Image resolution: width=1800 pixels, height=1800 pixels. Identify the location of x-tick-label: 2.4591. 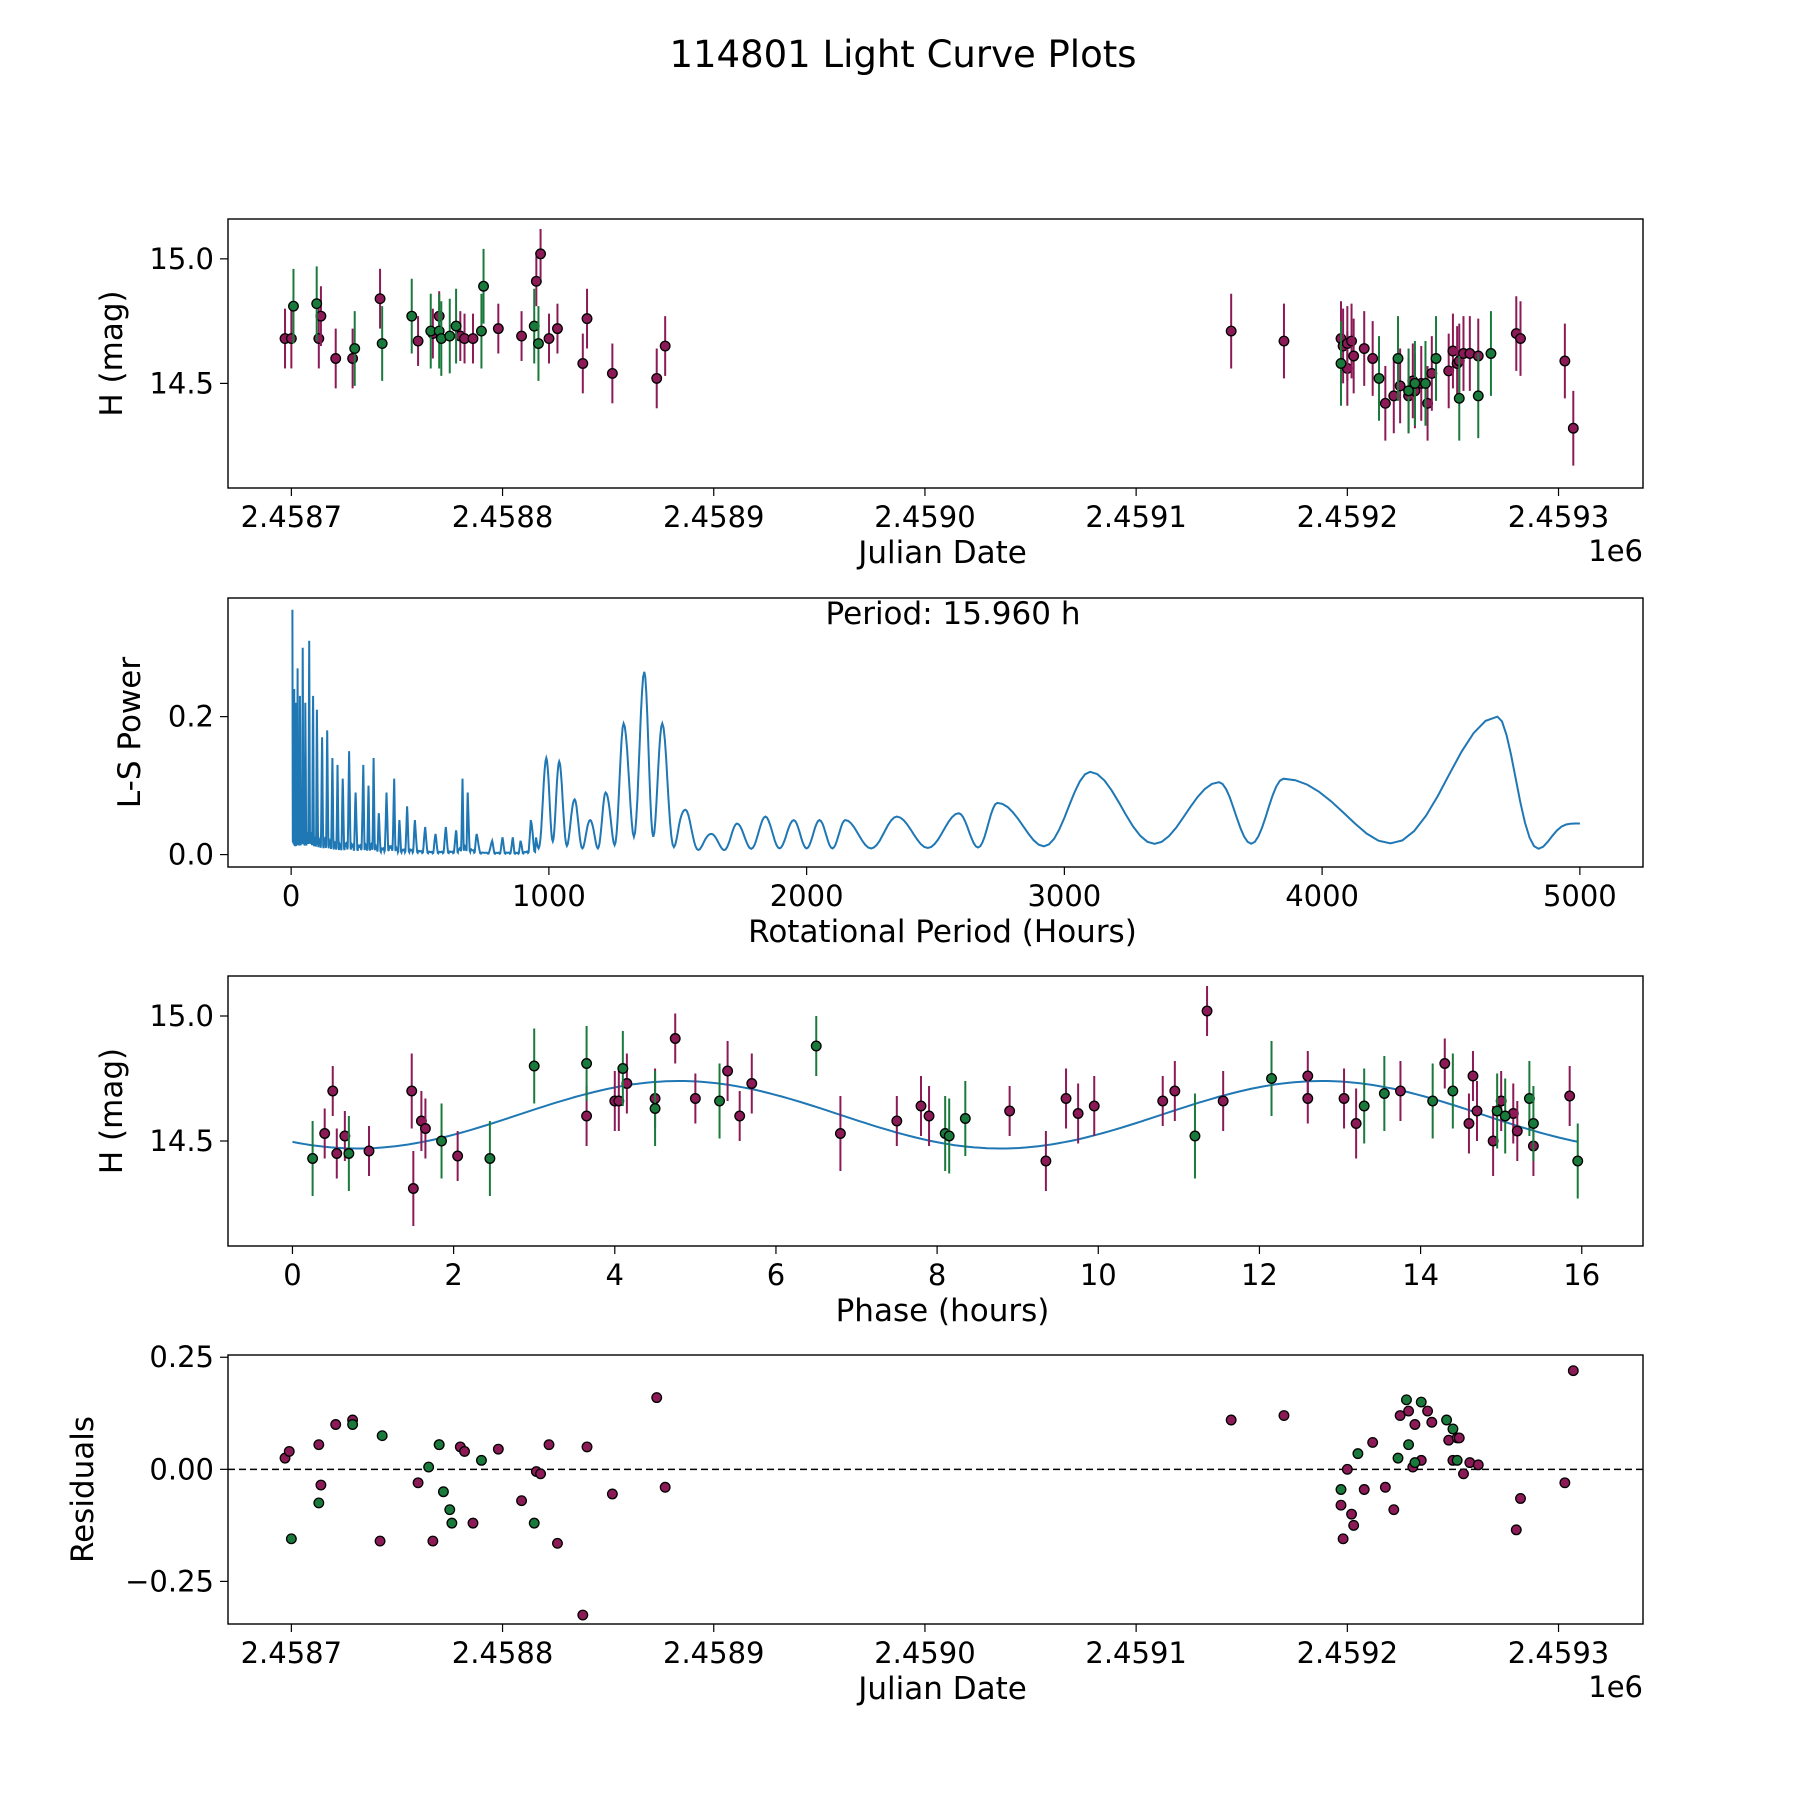
(1135, 517).